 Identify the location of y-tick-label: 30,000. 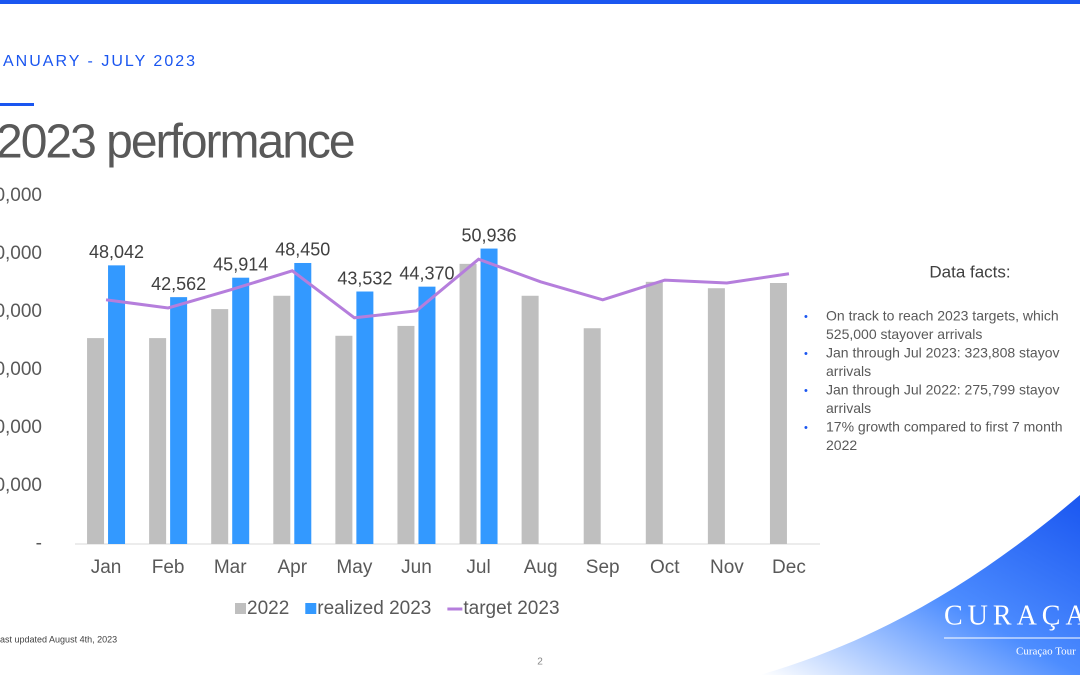
(21, 369).